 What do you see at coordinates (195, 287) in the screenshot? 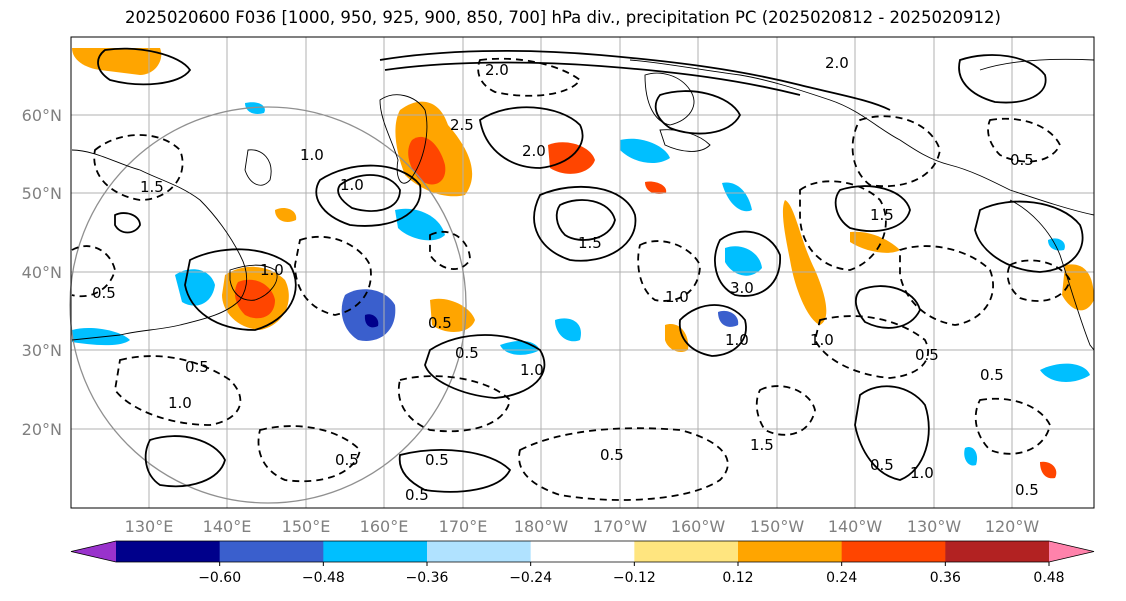
I see `precip-patch-neg-japan` at bounding box center [195, 287].